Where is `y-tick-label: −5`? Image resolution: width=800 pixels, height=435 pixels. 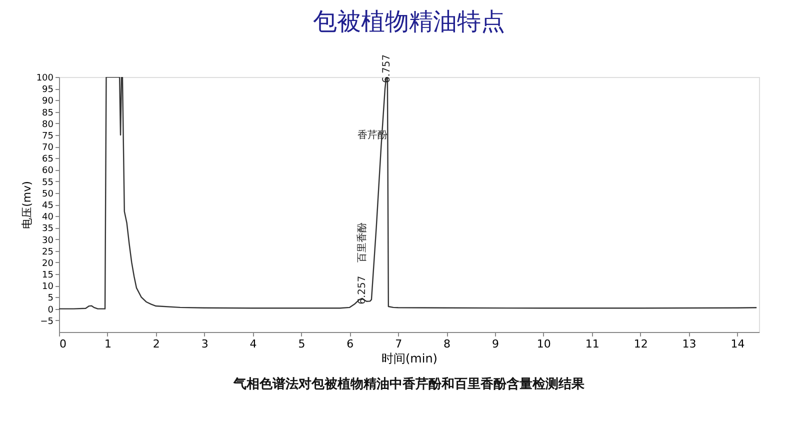 y-tick-label: −5 is located at coordinates (47, 321).